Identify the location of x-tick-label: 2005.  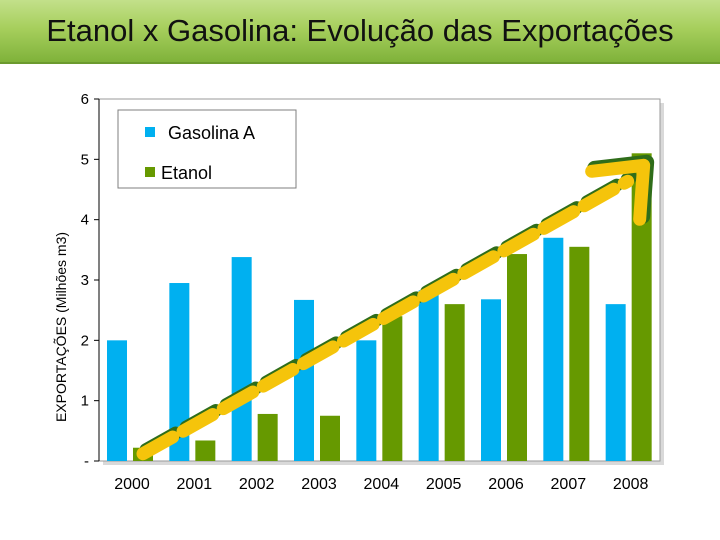
(444, 484).